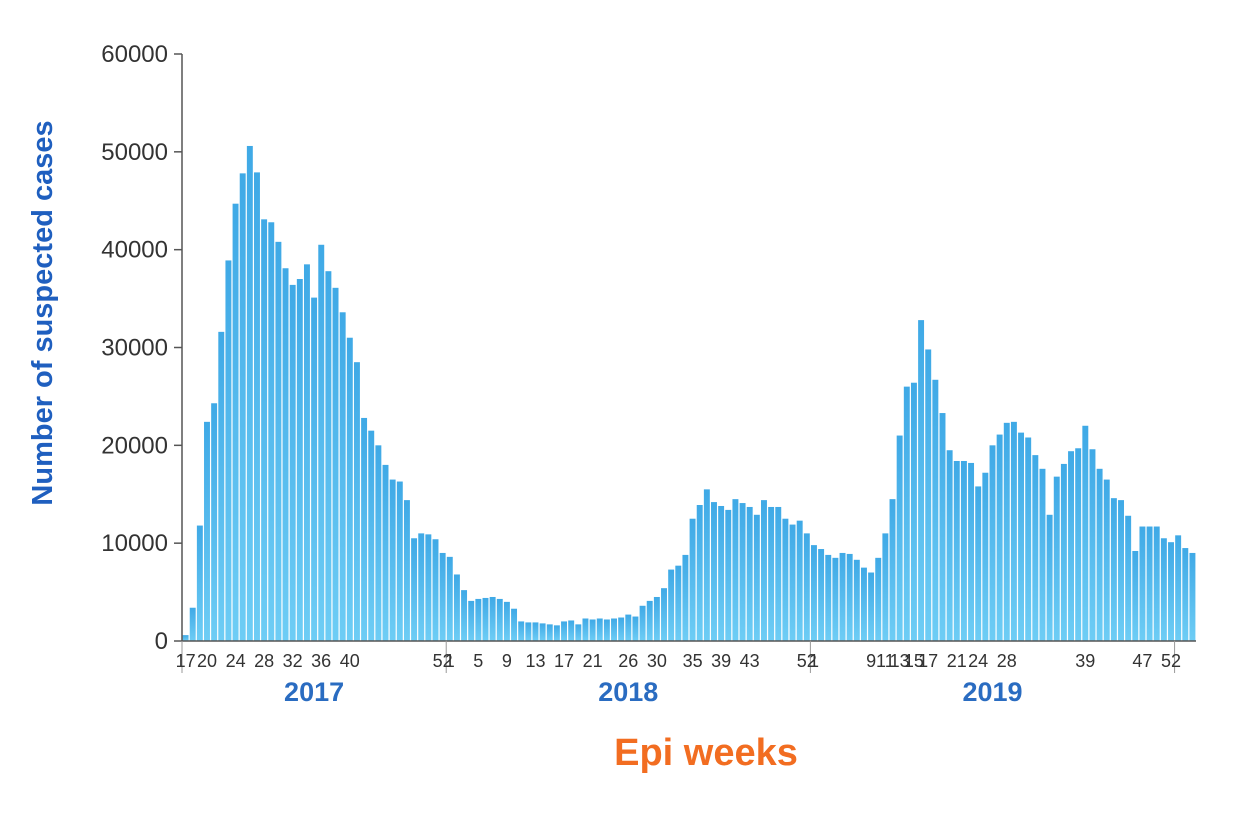  What do you see at coordinates (350, 661) in the screenshot?
I see `x-tick-label: 40` at bounding box center [350, 661].